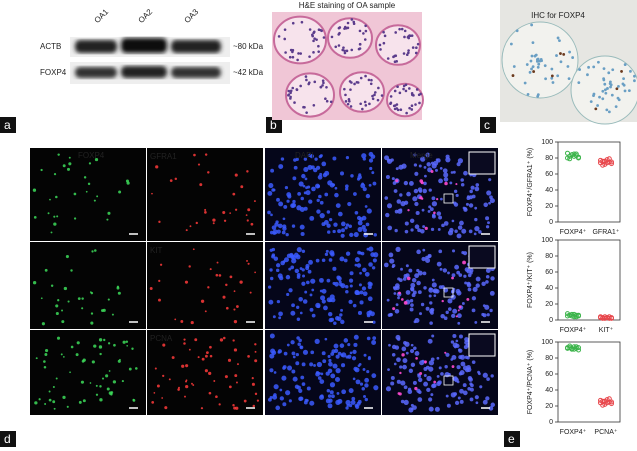 Image resolution: width=637 pixels, height=451 pixels. I want to click on y-axis-label: FOXP4⁺/KIT⁺ (%), so click(530, 280).